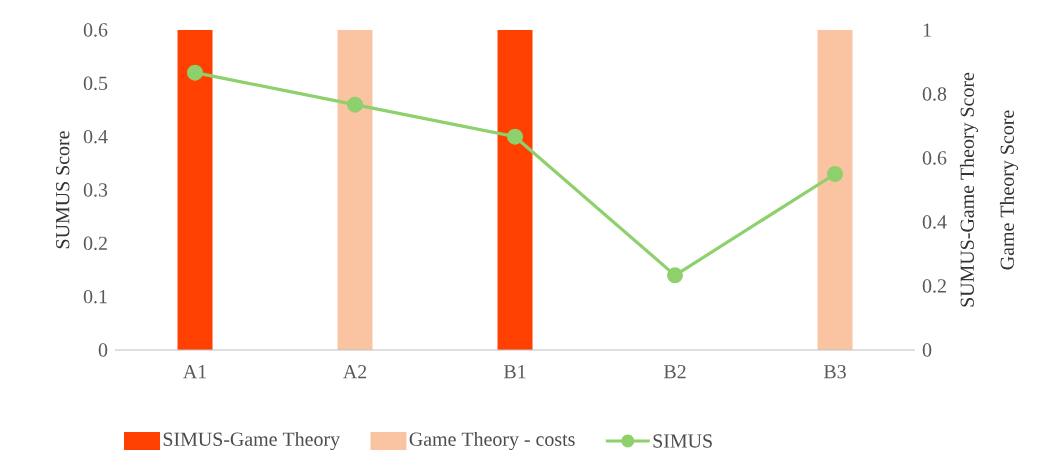 This screenshot has width=1037, height=457. What do you see at coordinates (95, 136) in the screenshot?
I see `y-tick-label: 0.4` at bounding box center [95, 136].